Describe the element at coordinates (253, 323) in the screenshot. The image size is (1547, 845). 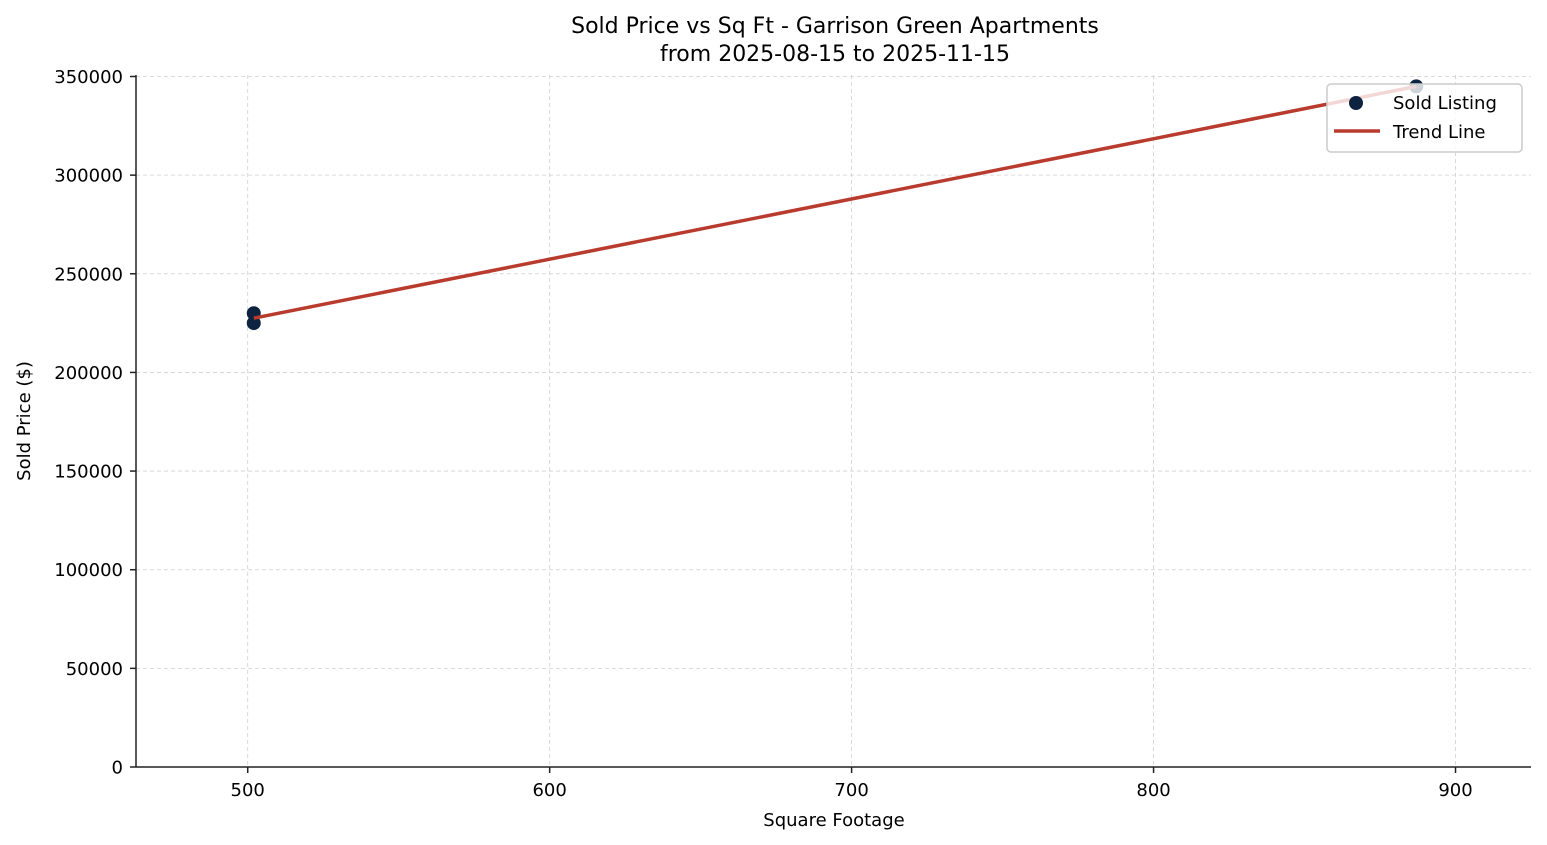
I see `data-point` at that location.